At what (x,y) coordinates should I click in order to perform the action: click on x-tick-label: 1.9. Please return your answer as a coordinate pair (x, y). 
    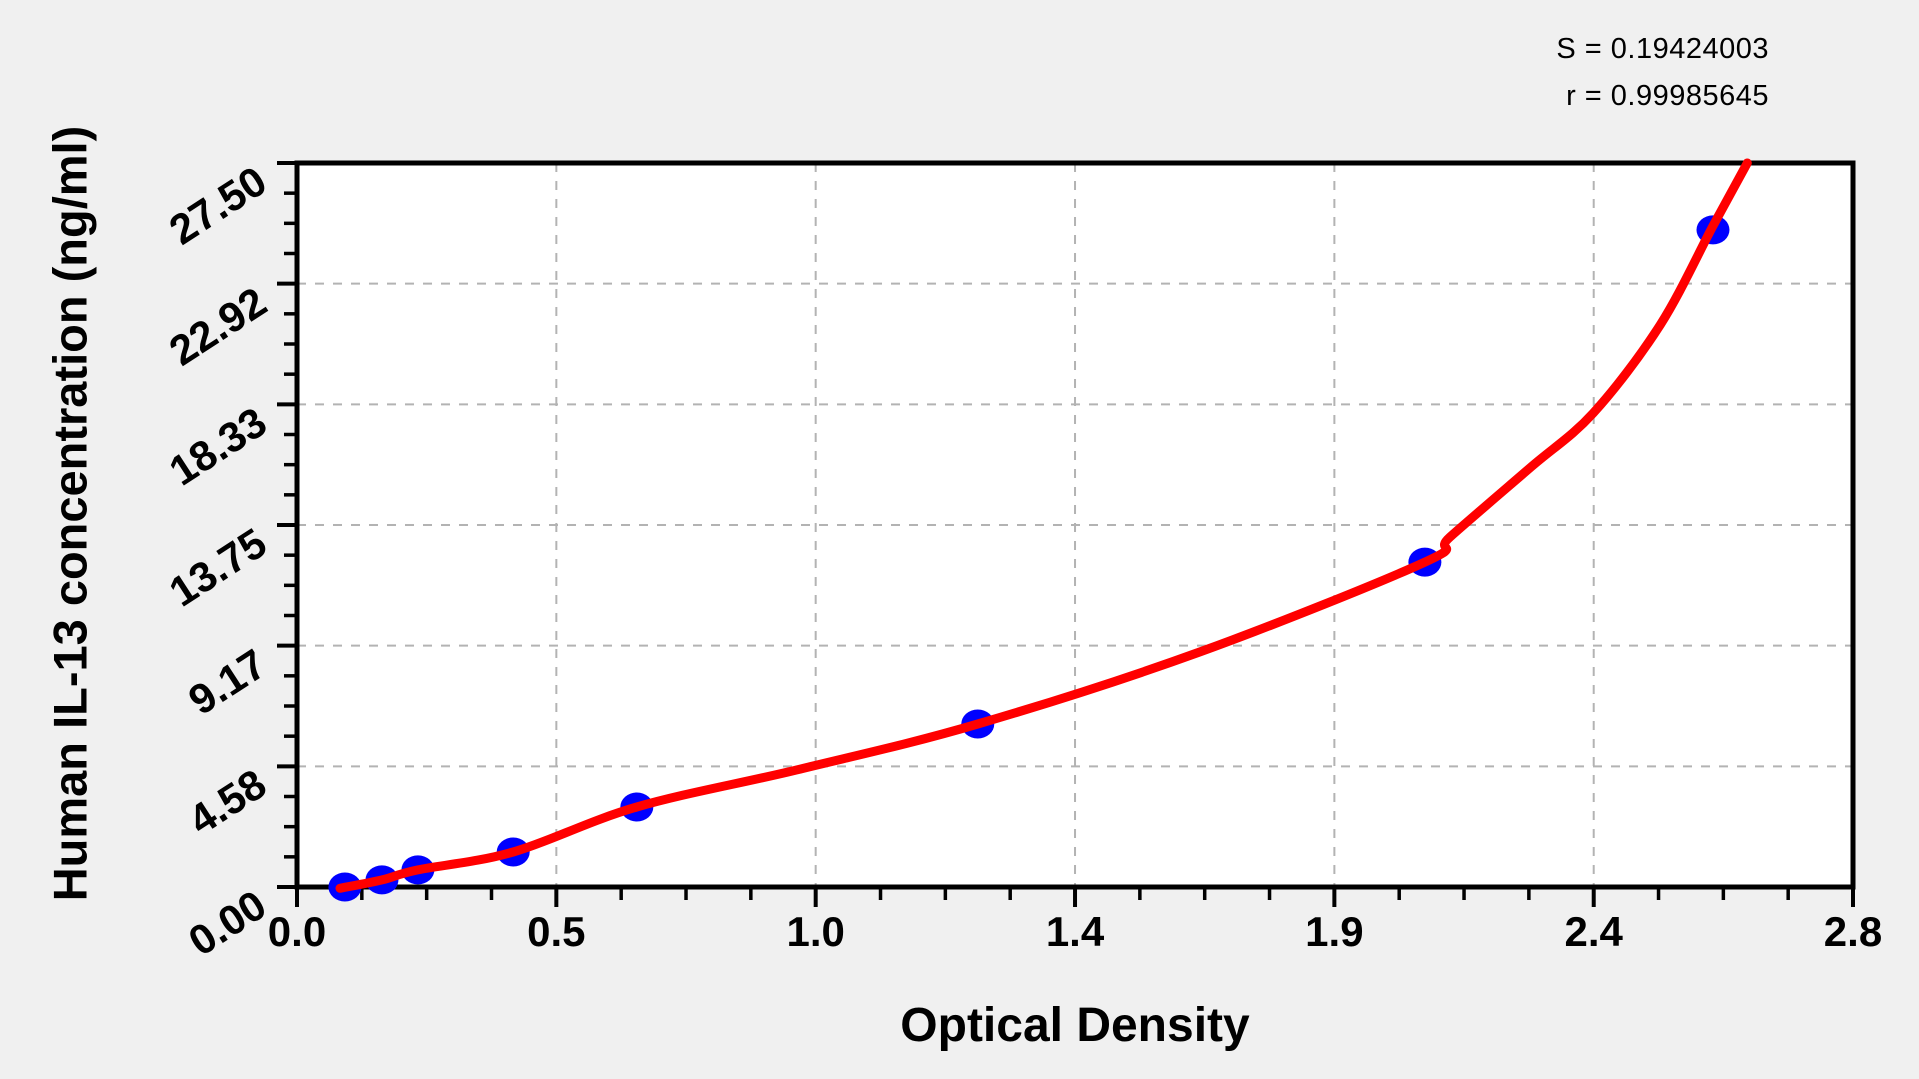
    Looking at the image, I should click on (1334, 931).